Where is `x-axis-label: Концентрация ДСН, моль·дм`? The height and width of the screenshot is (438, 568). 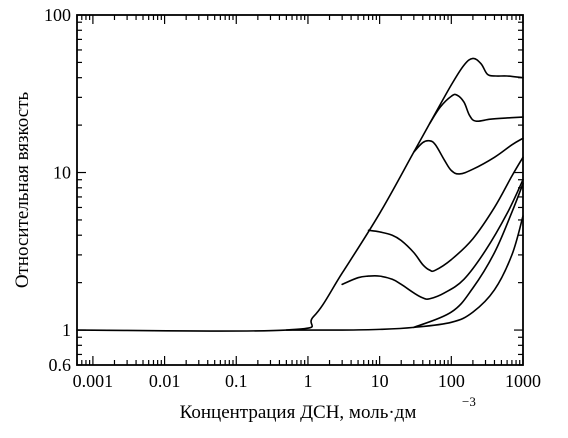 x-axis-label: Концентрация ДСН, моль·дм is located at coordinates (298, 412).